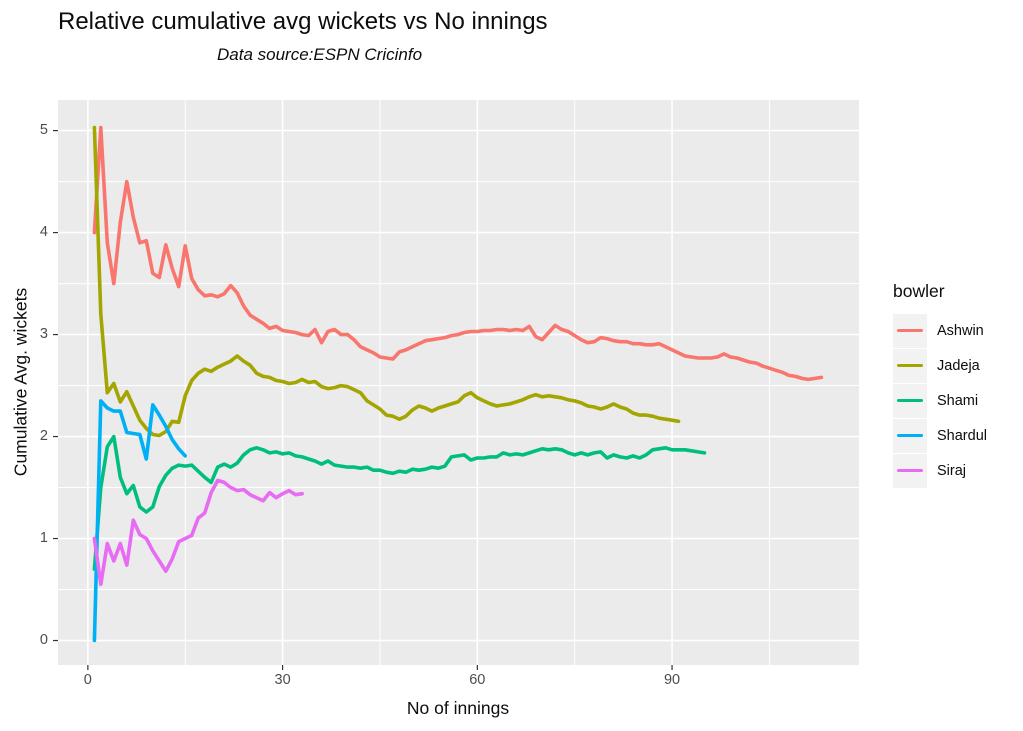 This screenshot has height=731, width=1023. What do you see at coordinates (43, 333) in the screenshot?
I see `y-tick-label-3: 3` at bounding box center [43, 333].